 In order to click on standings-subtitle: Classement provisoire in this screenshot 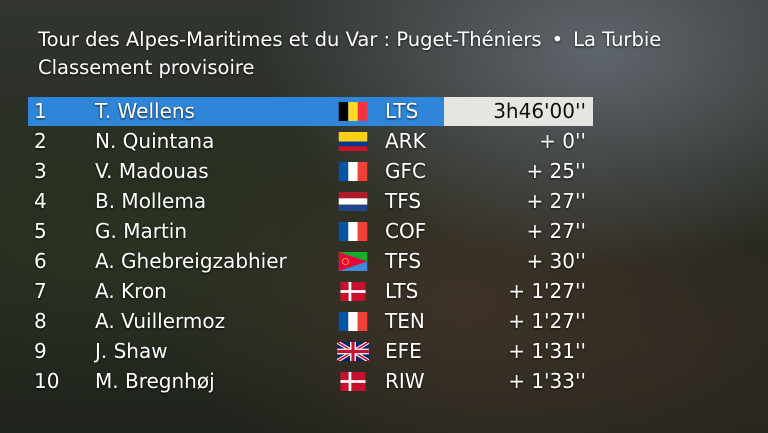, I will do `click(146, 67)`.